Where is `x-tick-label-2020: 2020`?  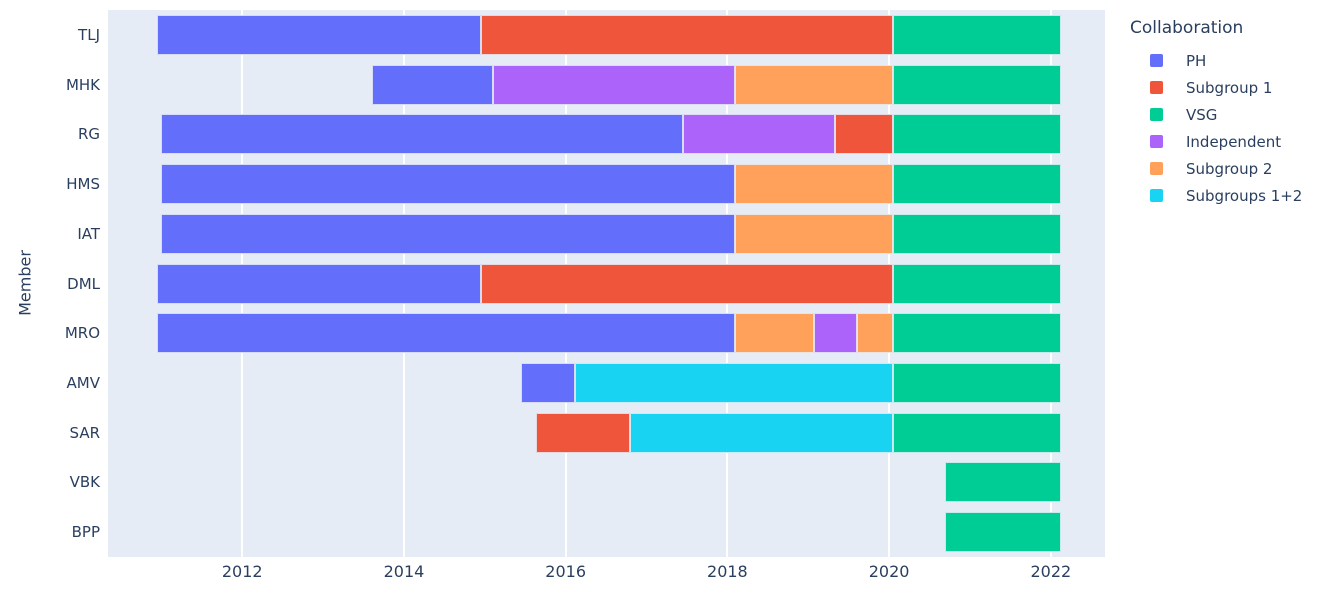 x-tick-label-2020: 2020 is located at coordinates (889, 571).